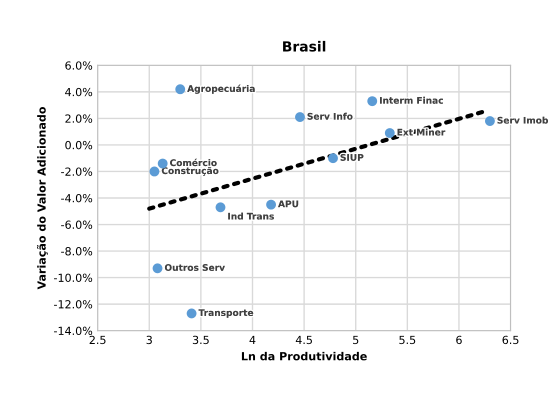 This screenshot has height=396, width=558. Describe the element at coordinates (194, 267) in the screenshot. I see `annotation: Outros Serv` at that location.